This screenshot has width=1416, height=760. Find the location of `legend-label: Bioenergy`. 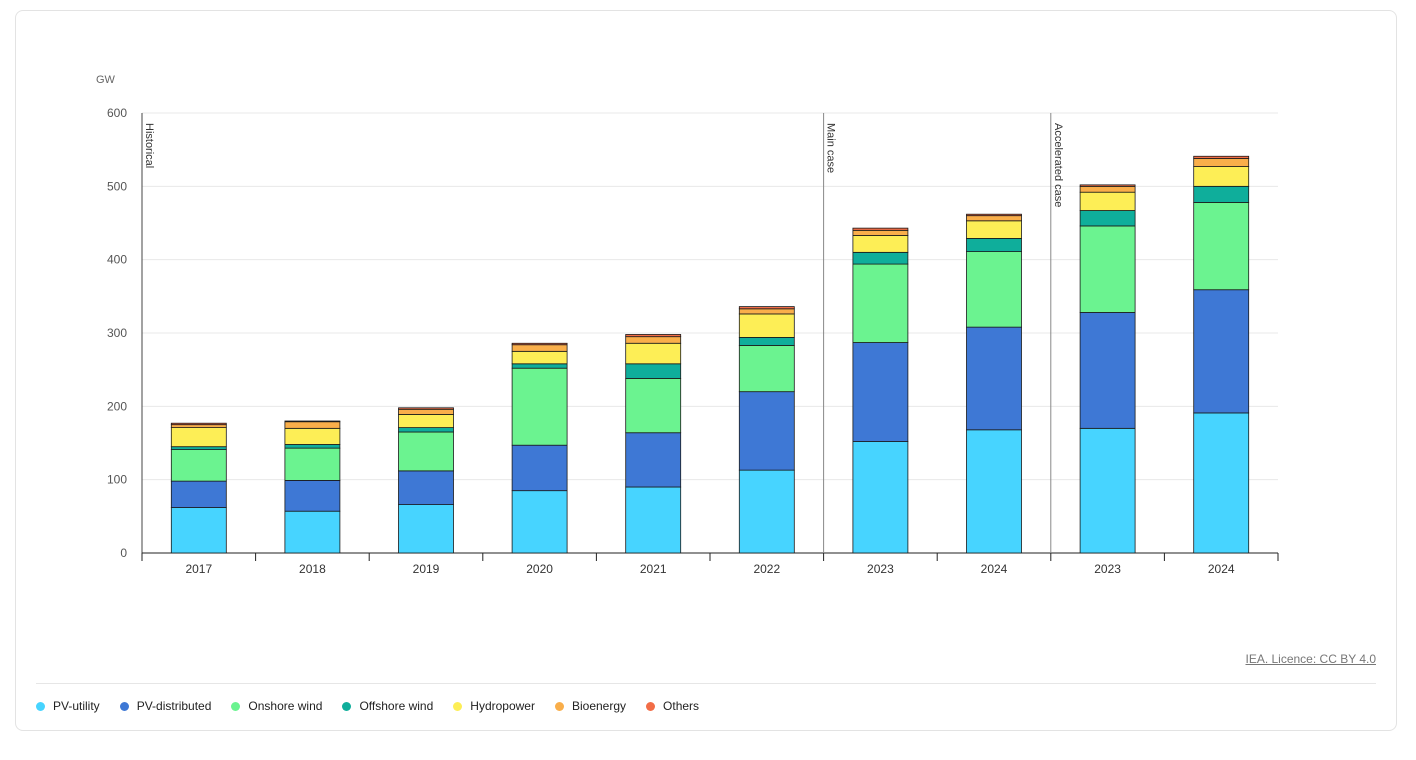

legend-label: Bioenergy is located at coordinates (599, 706).